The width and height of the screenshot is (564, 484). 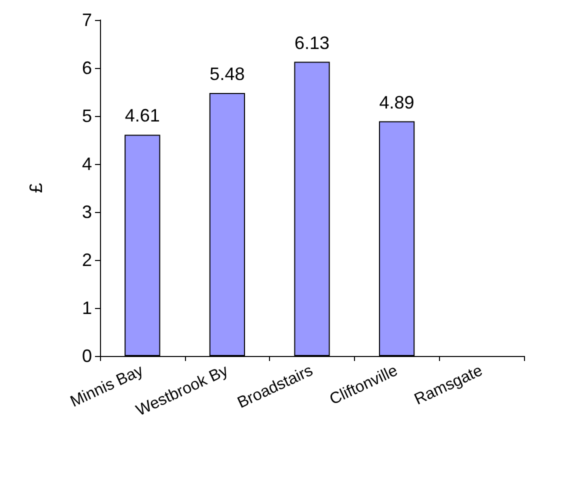 I want to click on data-label: 5.48, so click(x=227, y=74).